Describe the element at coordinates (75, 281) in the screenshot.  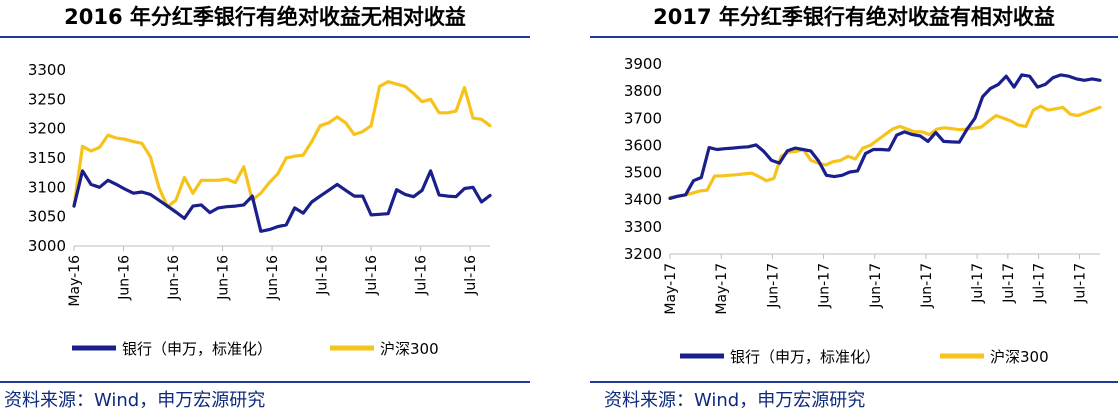
I see `x-tick-label: May-16` at that location.